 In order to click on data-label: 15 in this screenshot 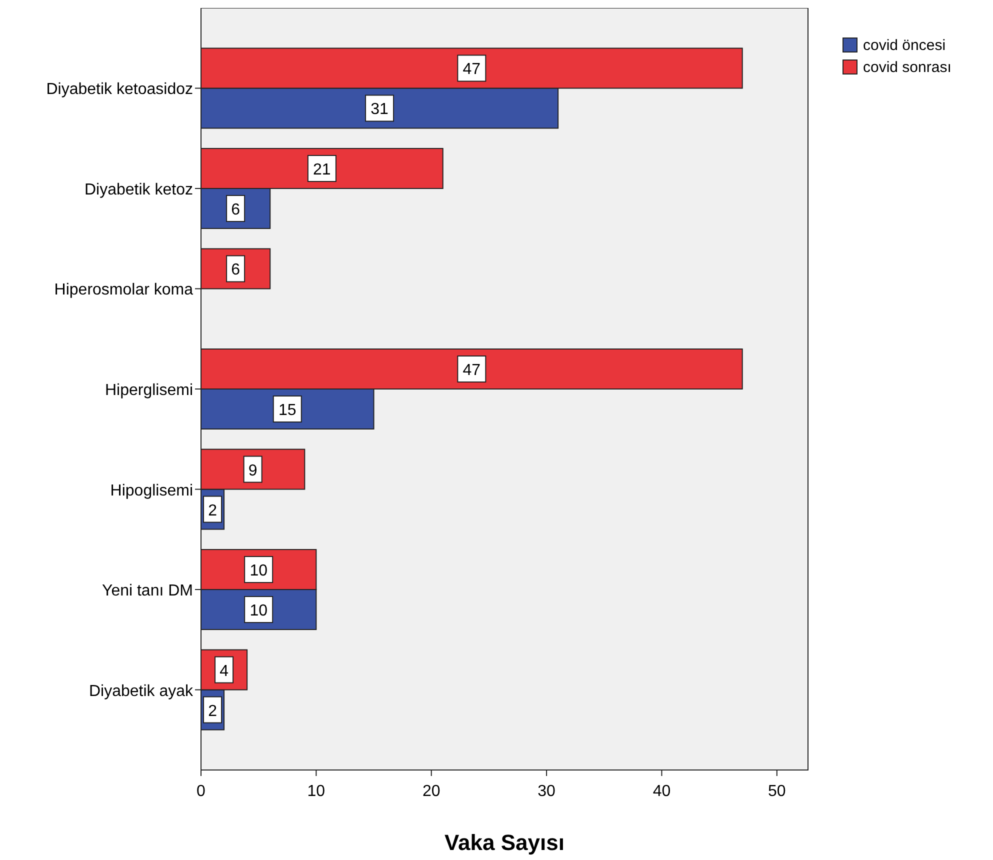, I will do `click(287, 410)`.